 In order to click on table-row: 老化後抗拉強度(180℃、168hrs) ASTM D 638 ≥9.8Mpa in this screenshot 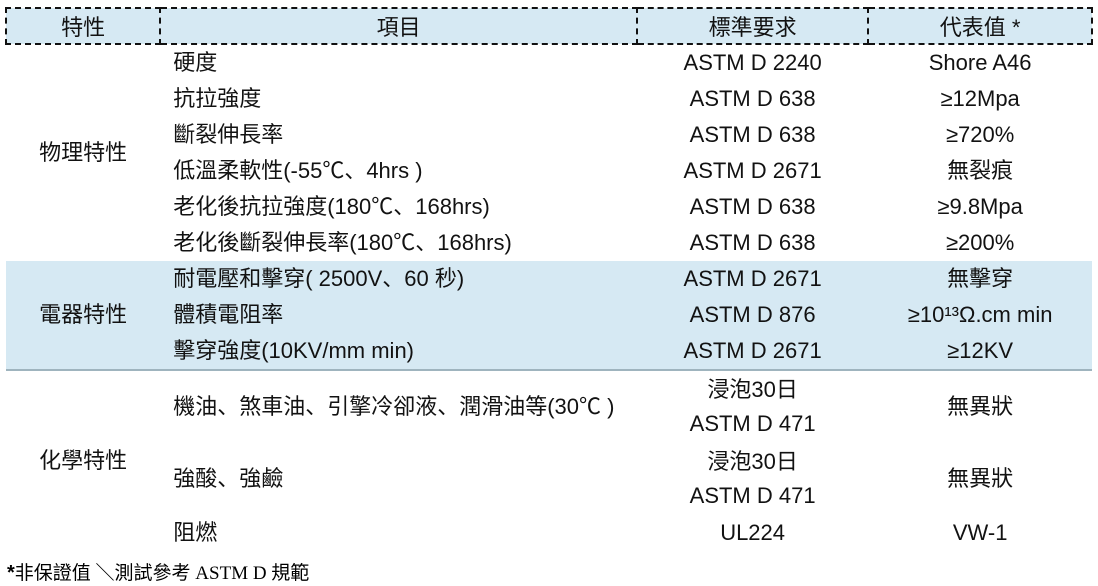, I will do `click(549, 207)`.